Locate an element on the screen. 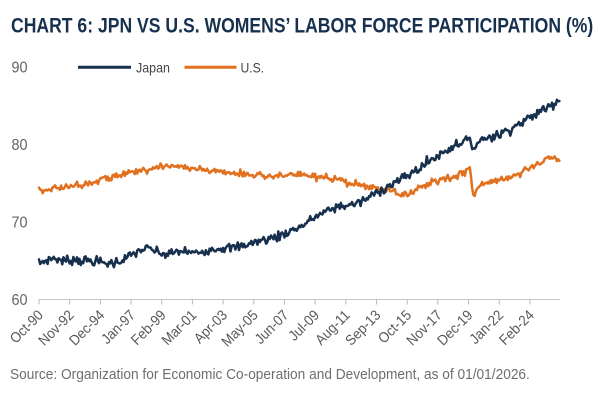 The image size is (600, 400). svg-text: 90 is located at coordinates (19, 68).